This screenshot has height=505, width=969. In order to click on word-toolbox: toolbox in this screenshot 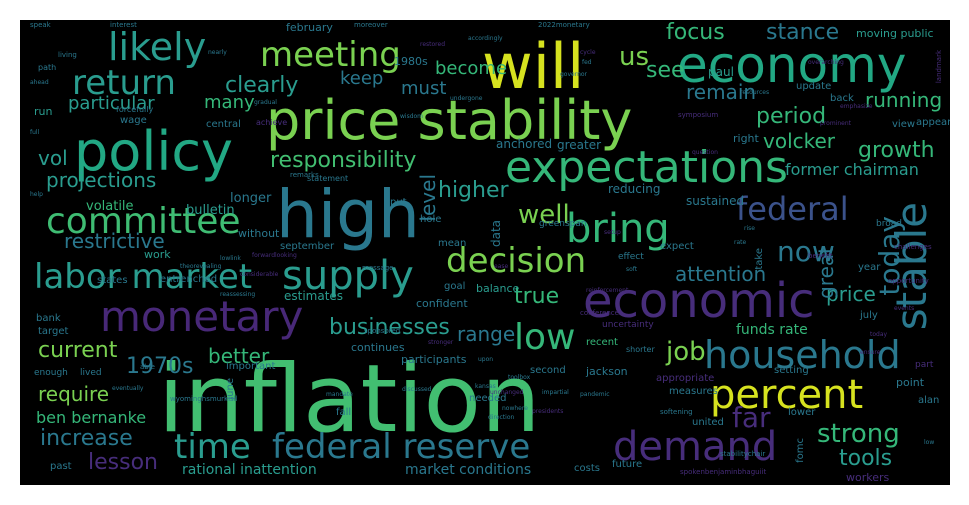, I will do `click(519, 377)`.